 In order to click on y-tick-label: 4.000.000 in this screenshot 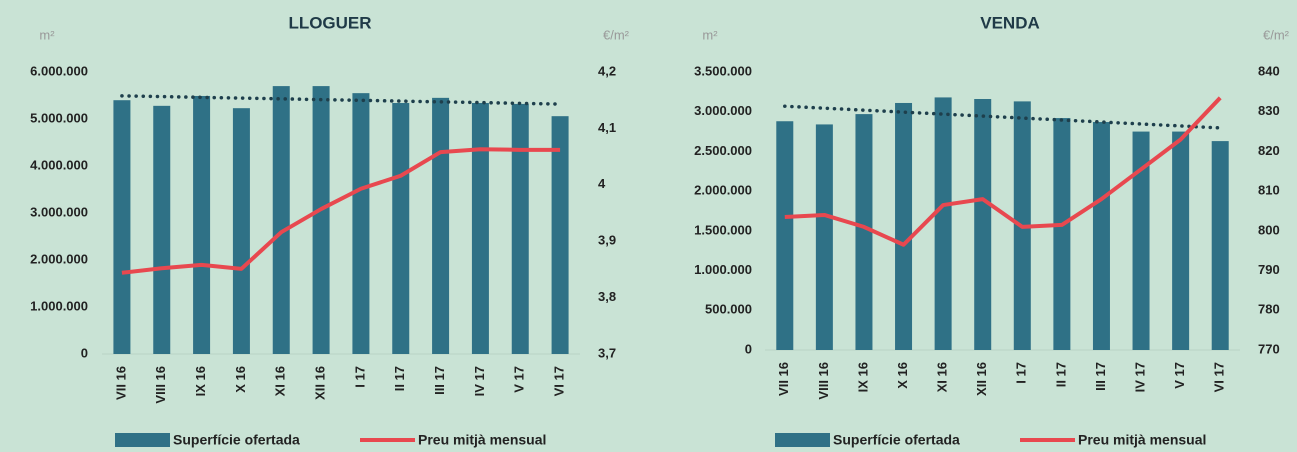, I will do `click(59, 164)`.